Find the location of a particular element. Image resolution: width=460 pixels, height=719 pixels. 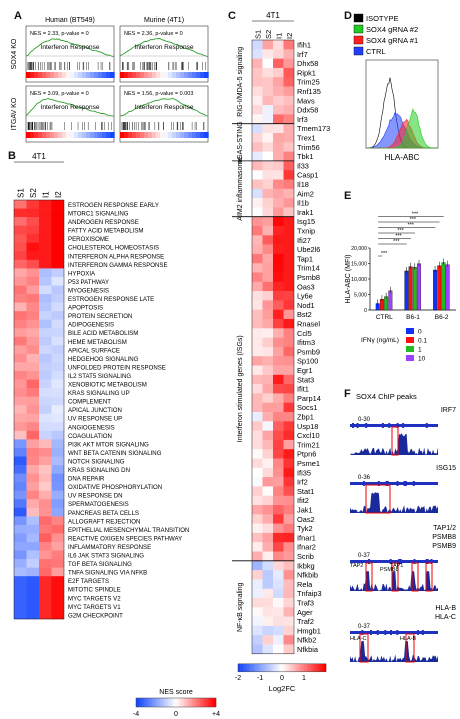

gene-label: Psmb8 is located at coordinates (308, 277).